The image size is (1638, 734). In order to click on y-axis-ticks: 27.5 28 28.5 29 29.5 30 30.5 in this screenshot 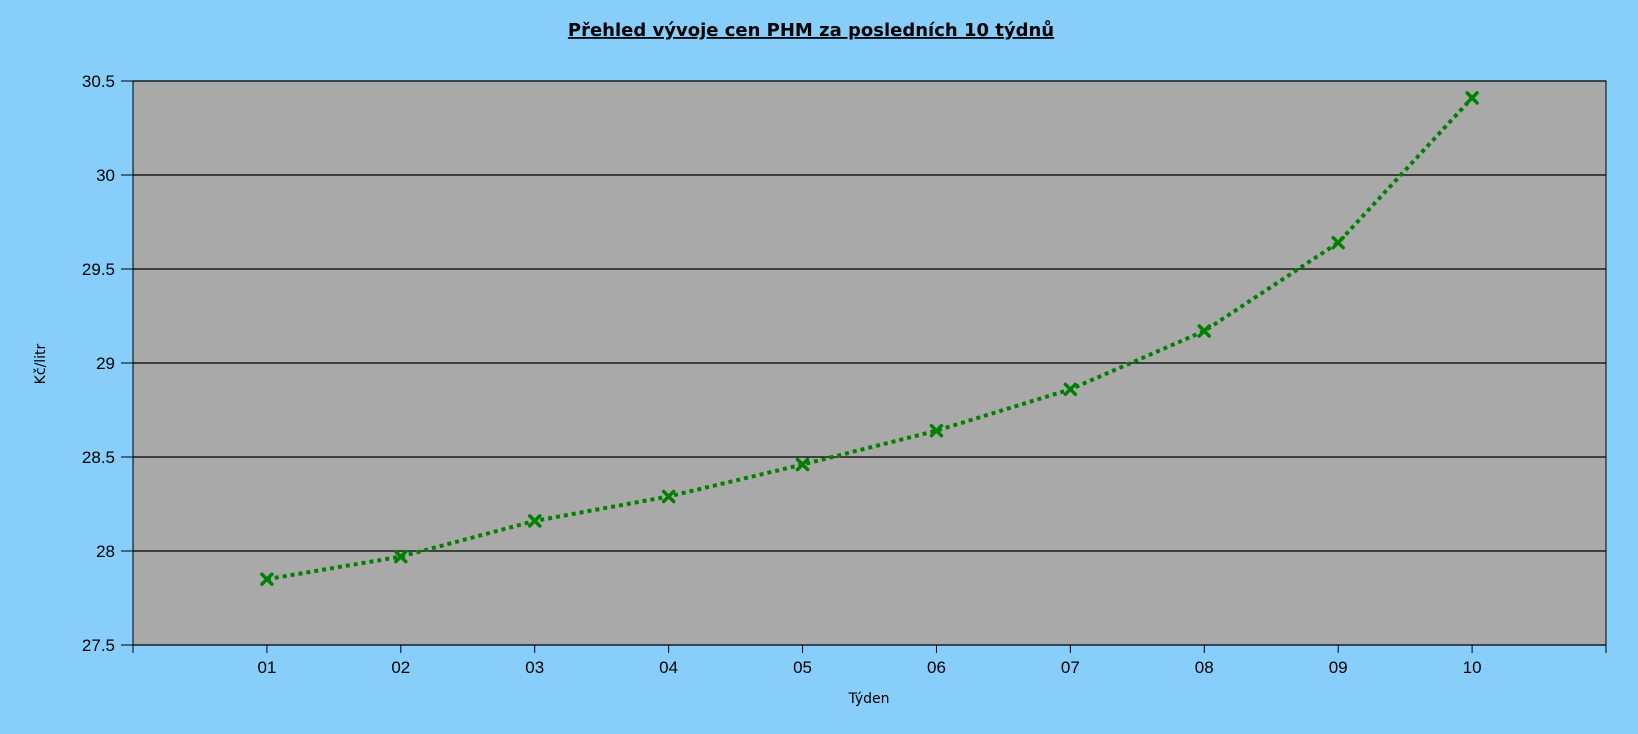, I will do `click(107, 363)`.